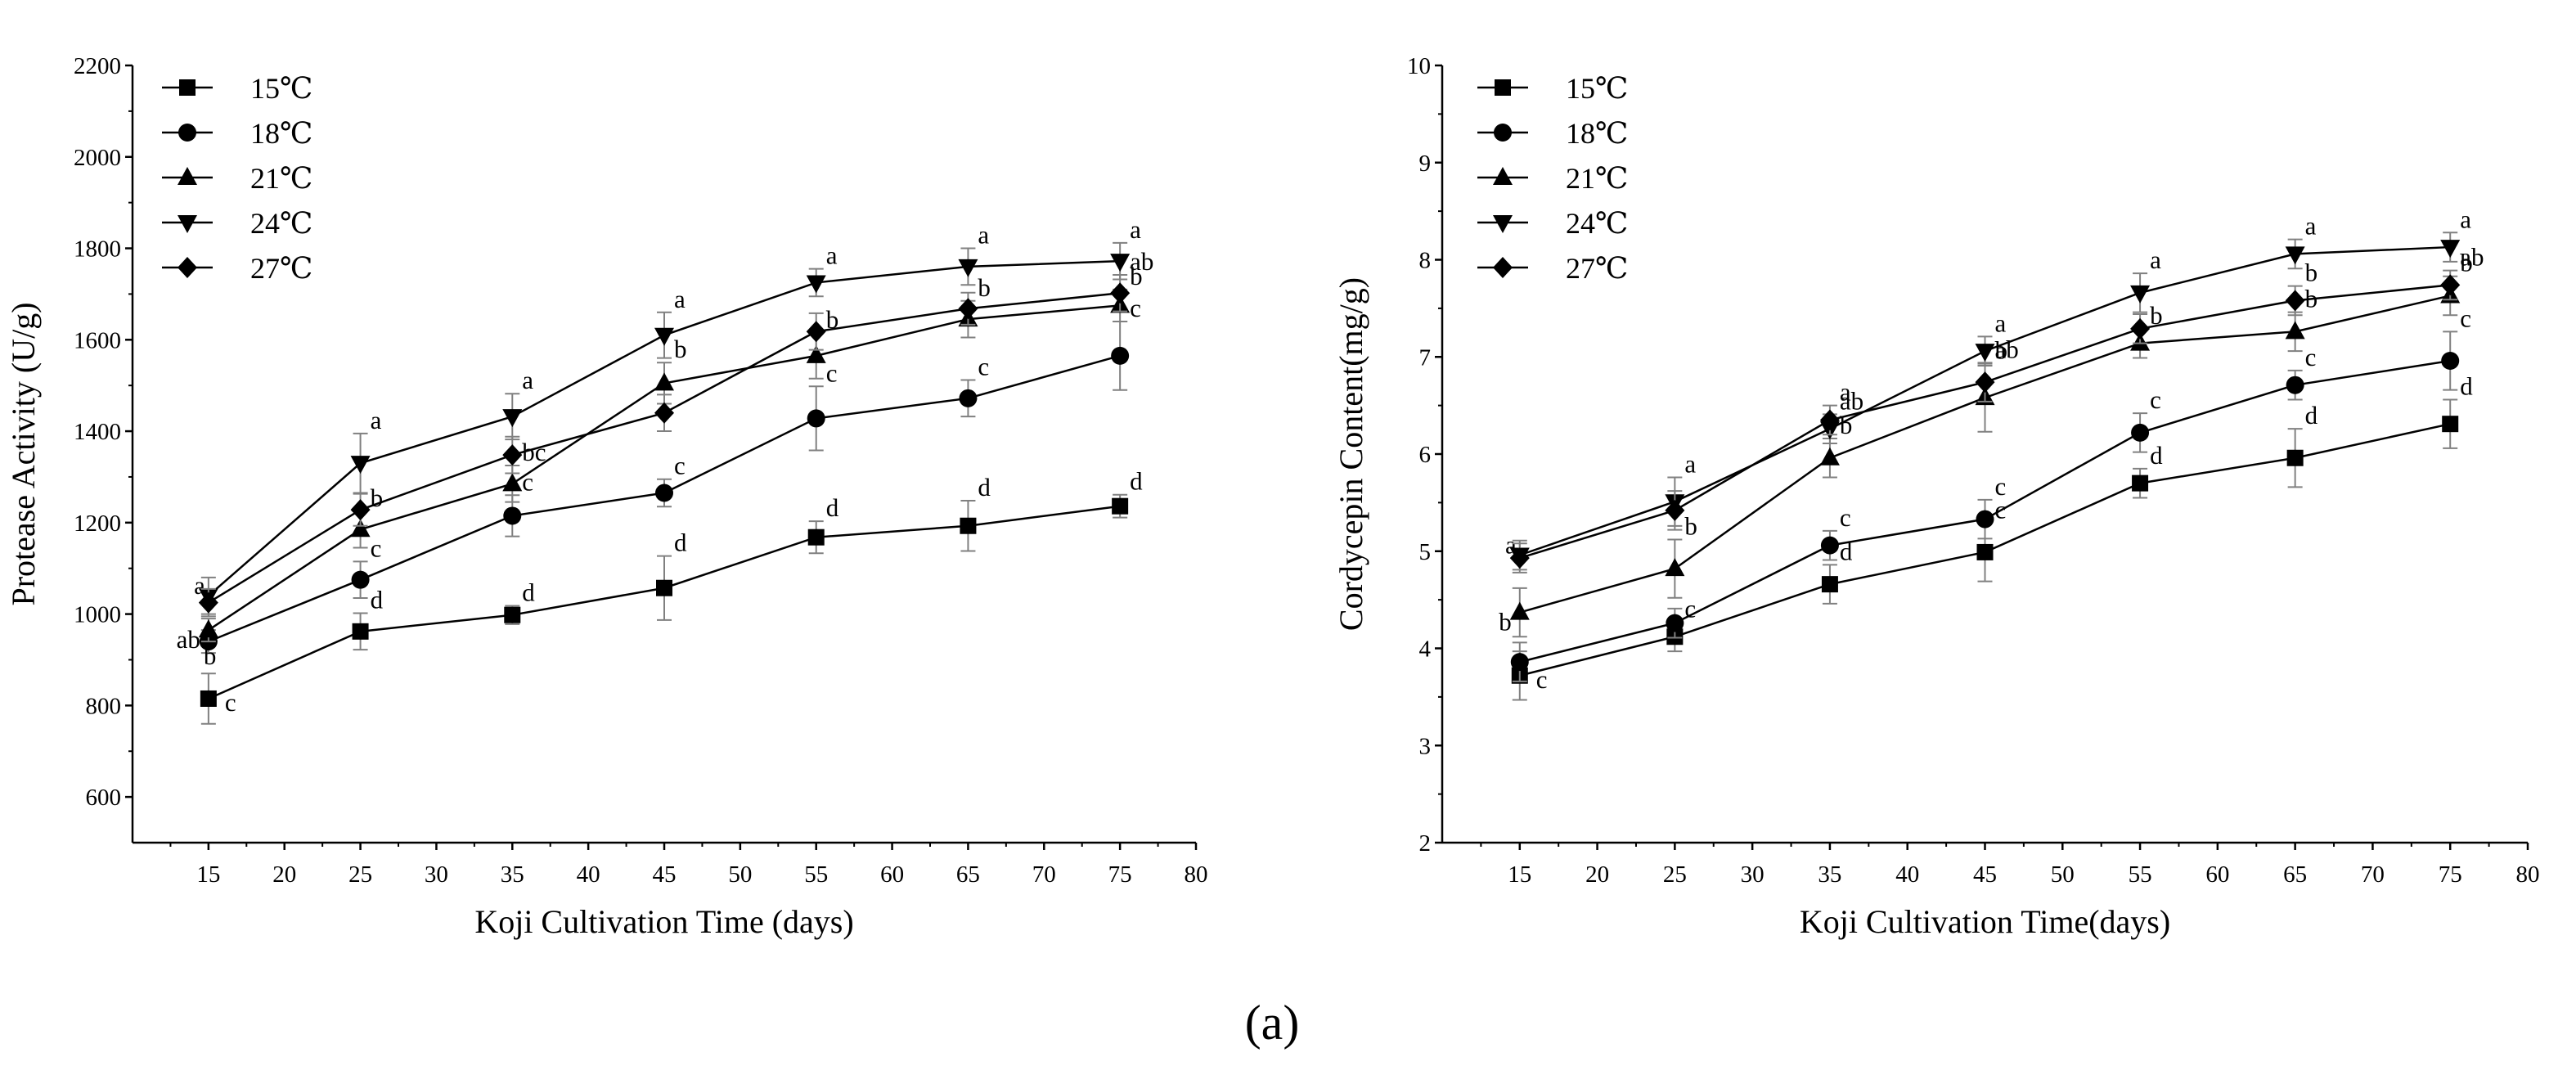 The image size is (2576, 1075). I want to click on legend-label: 21℃, so click(281, 178).